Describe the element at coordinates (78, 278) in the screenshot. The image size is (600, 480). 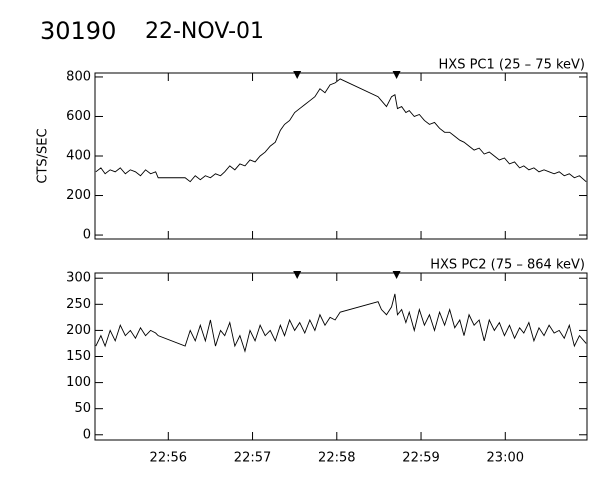
I see `y-tick-label: 300` at that location.